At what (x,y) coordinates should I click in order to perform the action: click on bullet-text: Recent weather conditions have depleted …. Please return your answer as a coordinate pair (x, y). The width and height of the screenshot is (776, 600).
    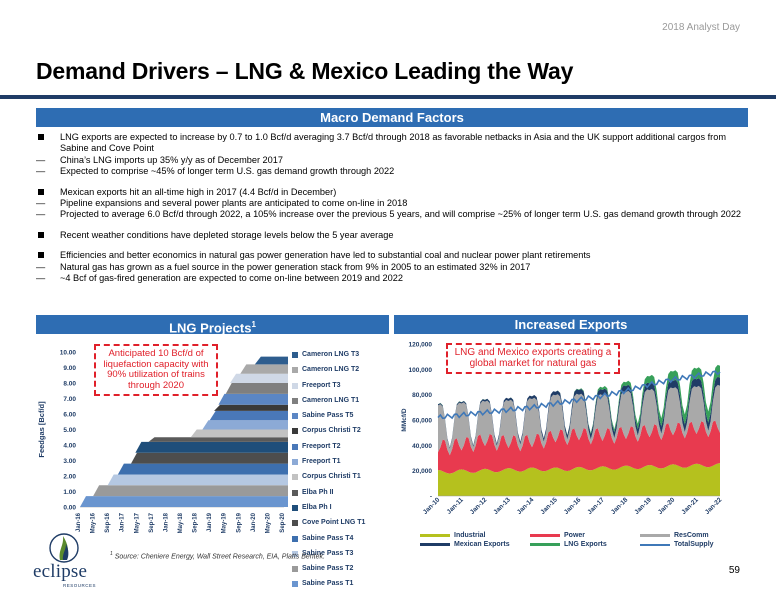
    Looking at the image, I should click on (227, 234).